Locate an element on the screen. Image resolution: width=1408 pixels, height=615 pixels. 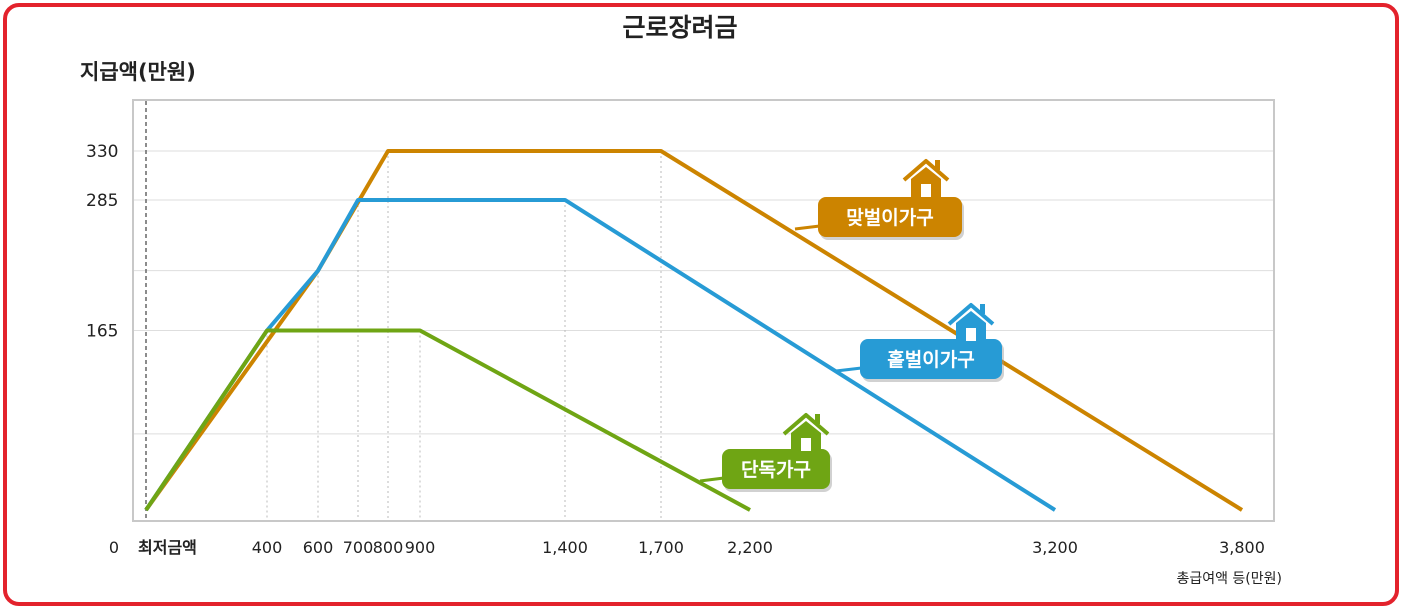
legend-tag-single_earner: 홑벌이가구 is located at coordinates (919, 342).